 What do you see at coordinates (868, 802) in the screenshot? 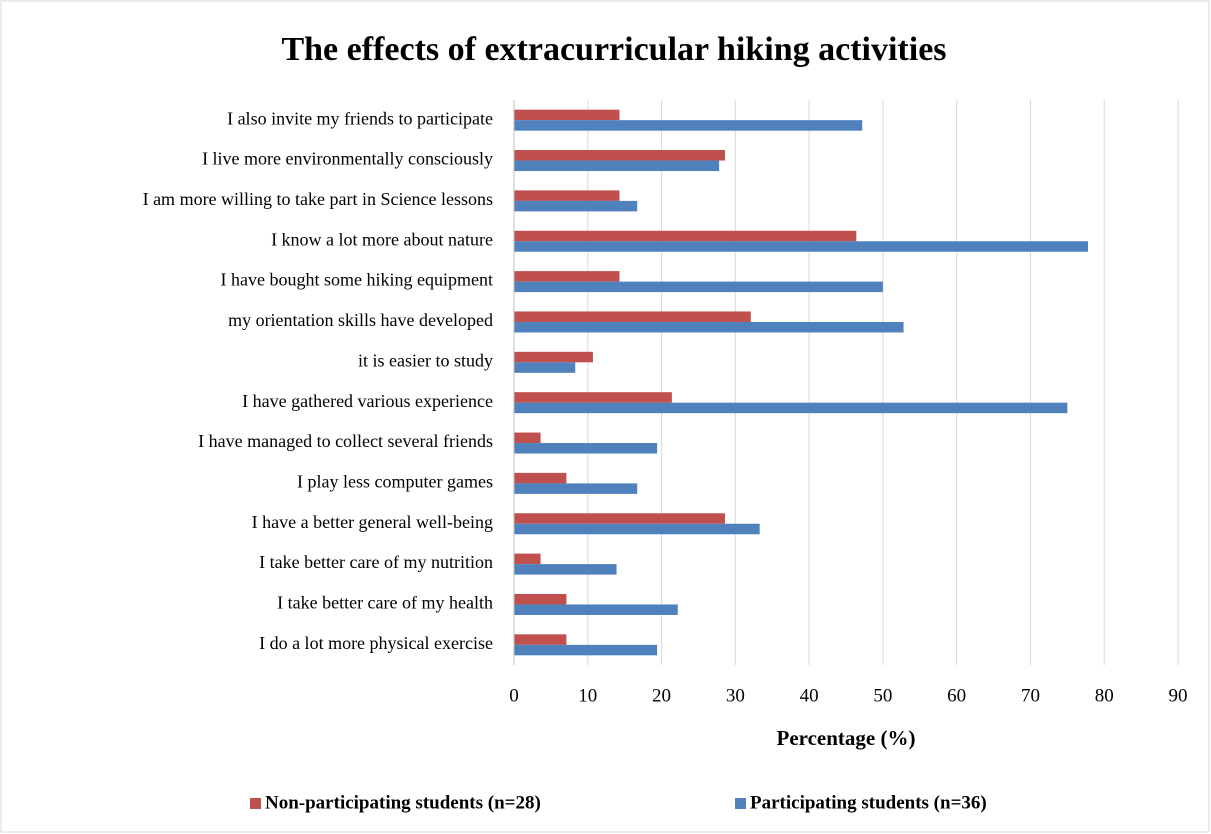
I see `legend-label: Participating students (n=36)` at bounding box center [868, 802].